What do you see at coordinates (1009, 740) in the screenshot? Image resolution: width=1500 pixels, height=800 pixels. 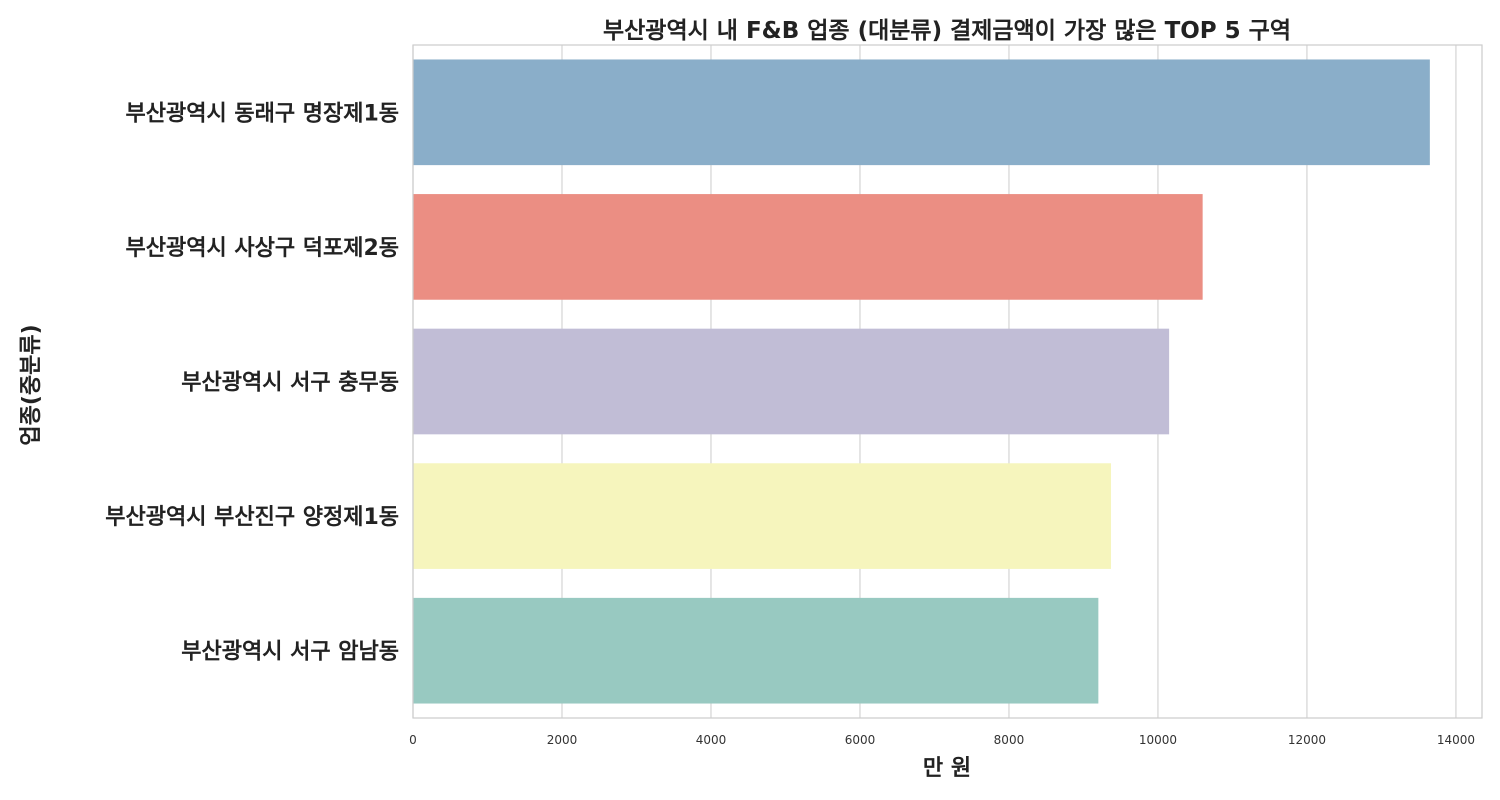 I see `x-tick-label: 8000` at bounding box center [1009, 740].